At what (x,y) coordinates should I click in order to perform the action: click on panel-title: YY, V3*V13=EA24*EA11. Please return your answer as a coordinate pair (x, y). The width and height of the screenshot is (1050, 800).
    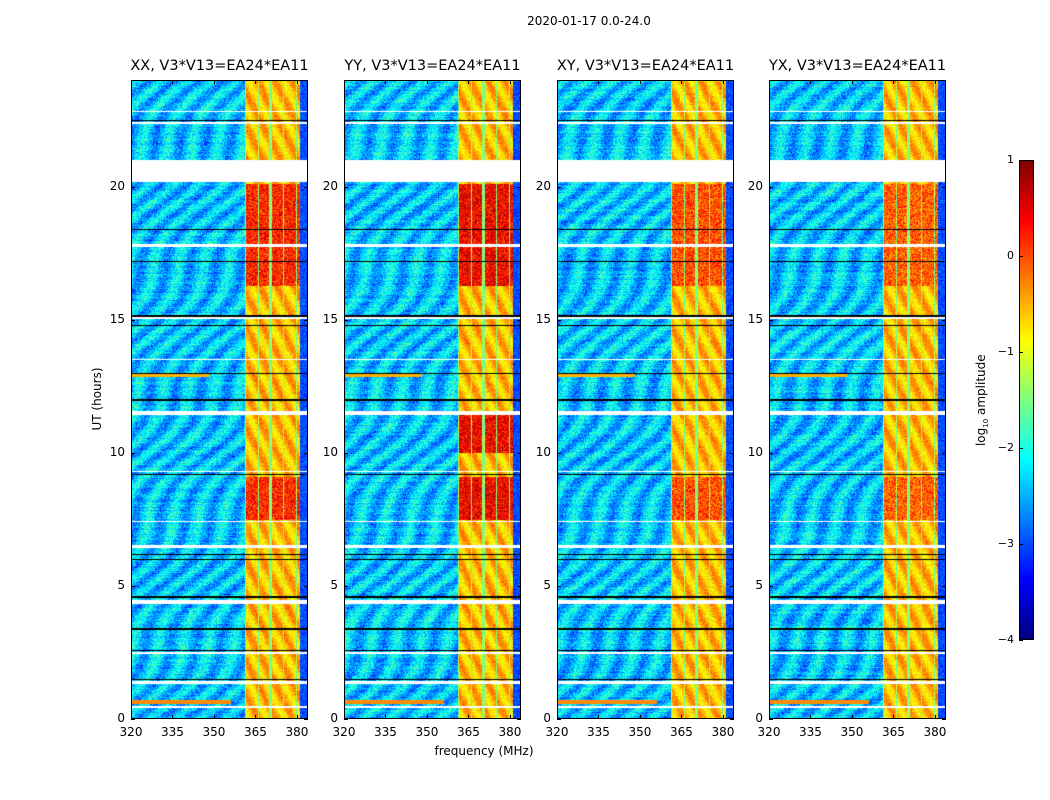
    Looking at the image, I should click on (432, 66).